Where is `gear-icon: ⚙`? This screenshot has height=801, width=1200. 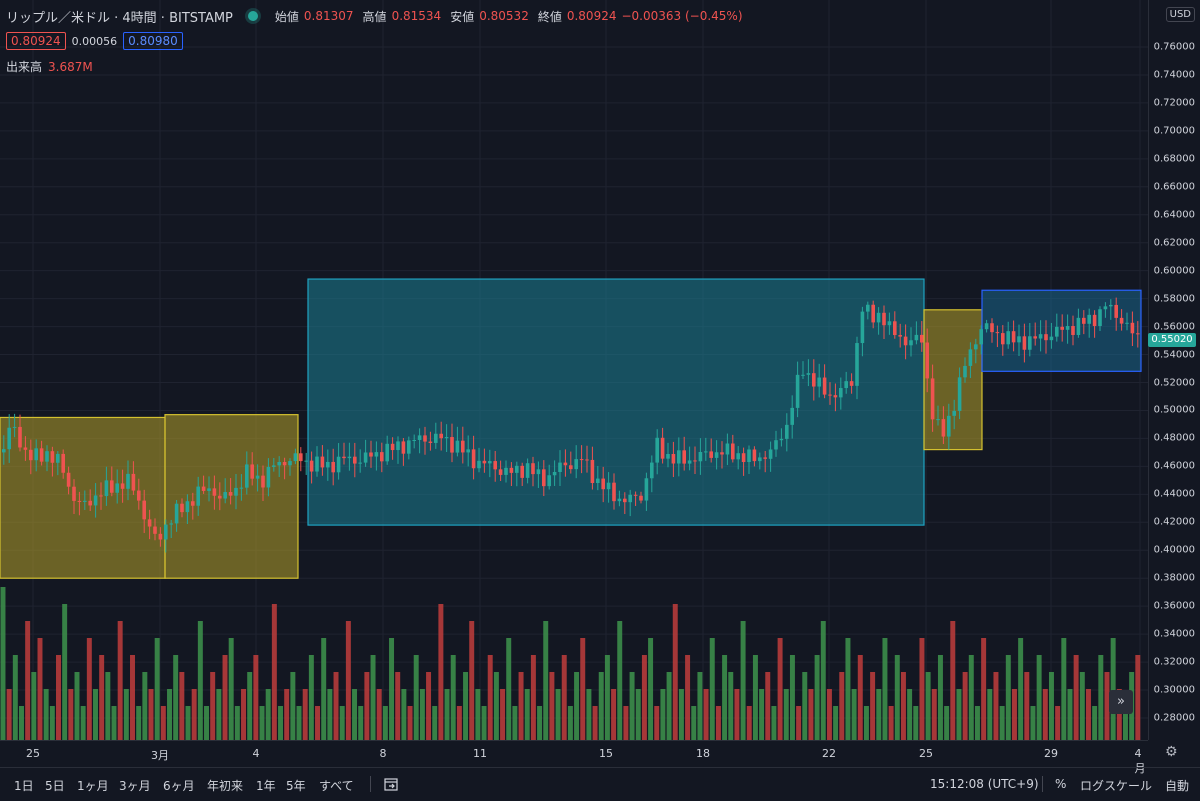
gear-icon: ⚙ is located at coordinates (1171, 752).